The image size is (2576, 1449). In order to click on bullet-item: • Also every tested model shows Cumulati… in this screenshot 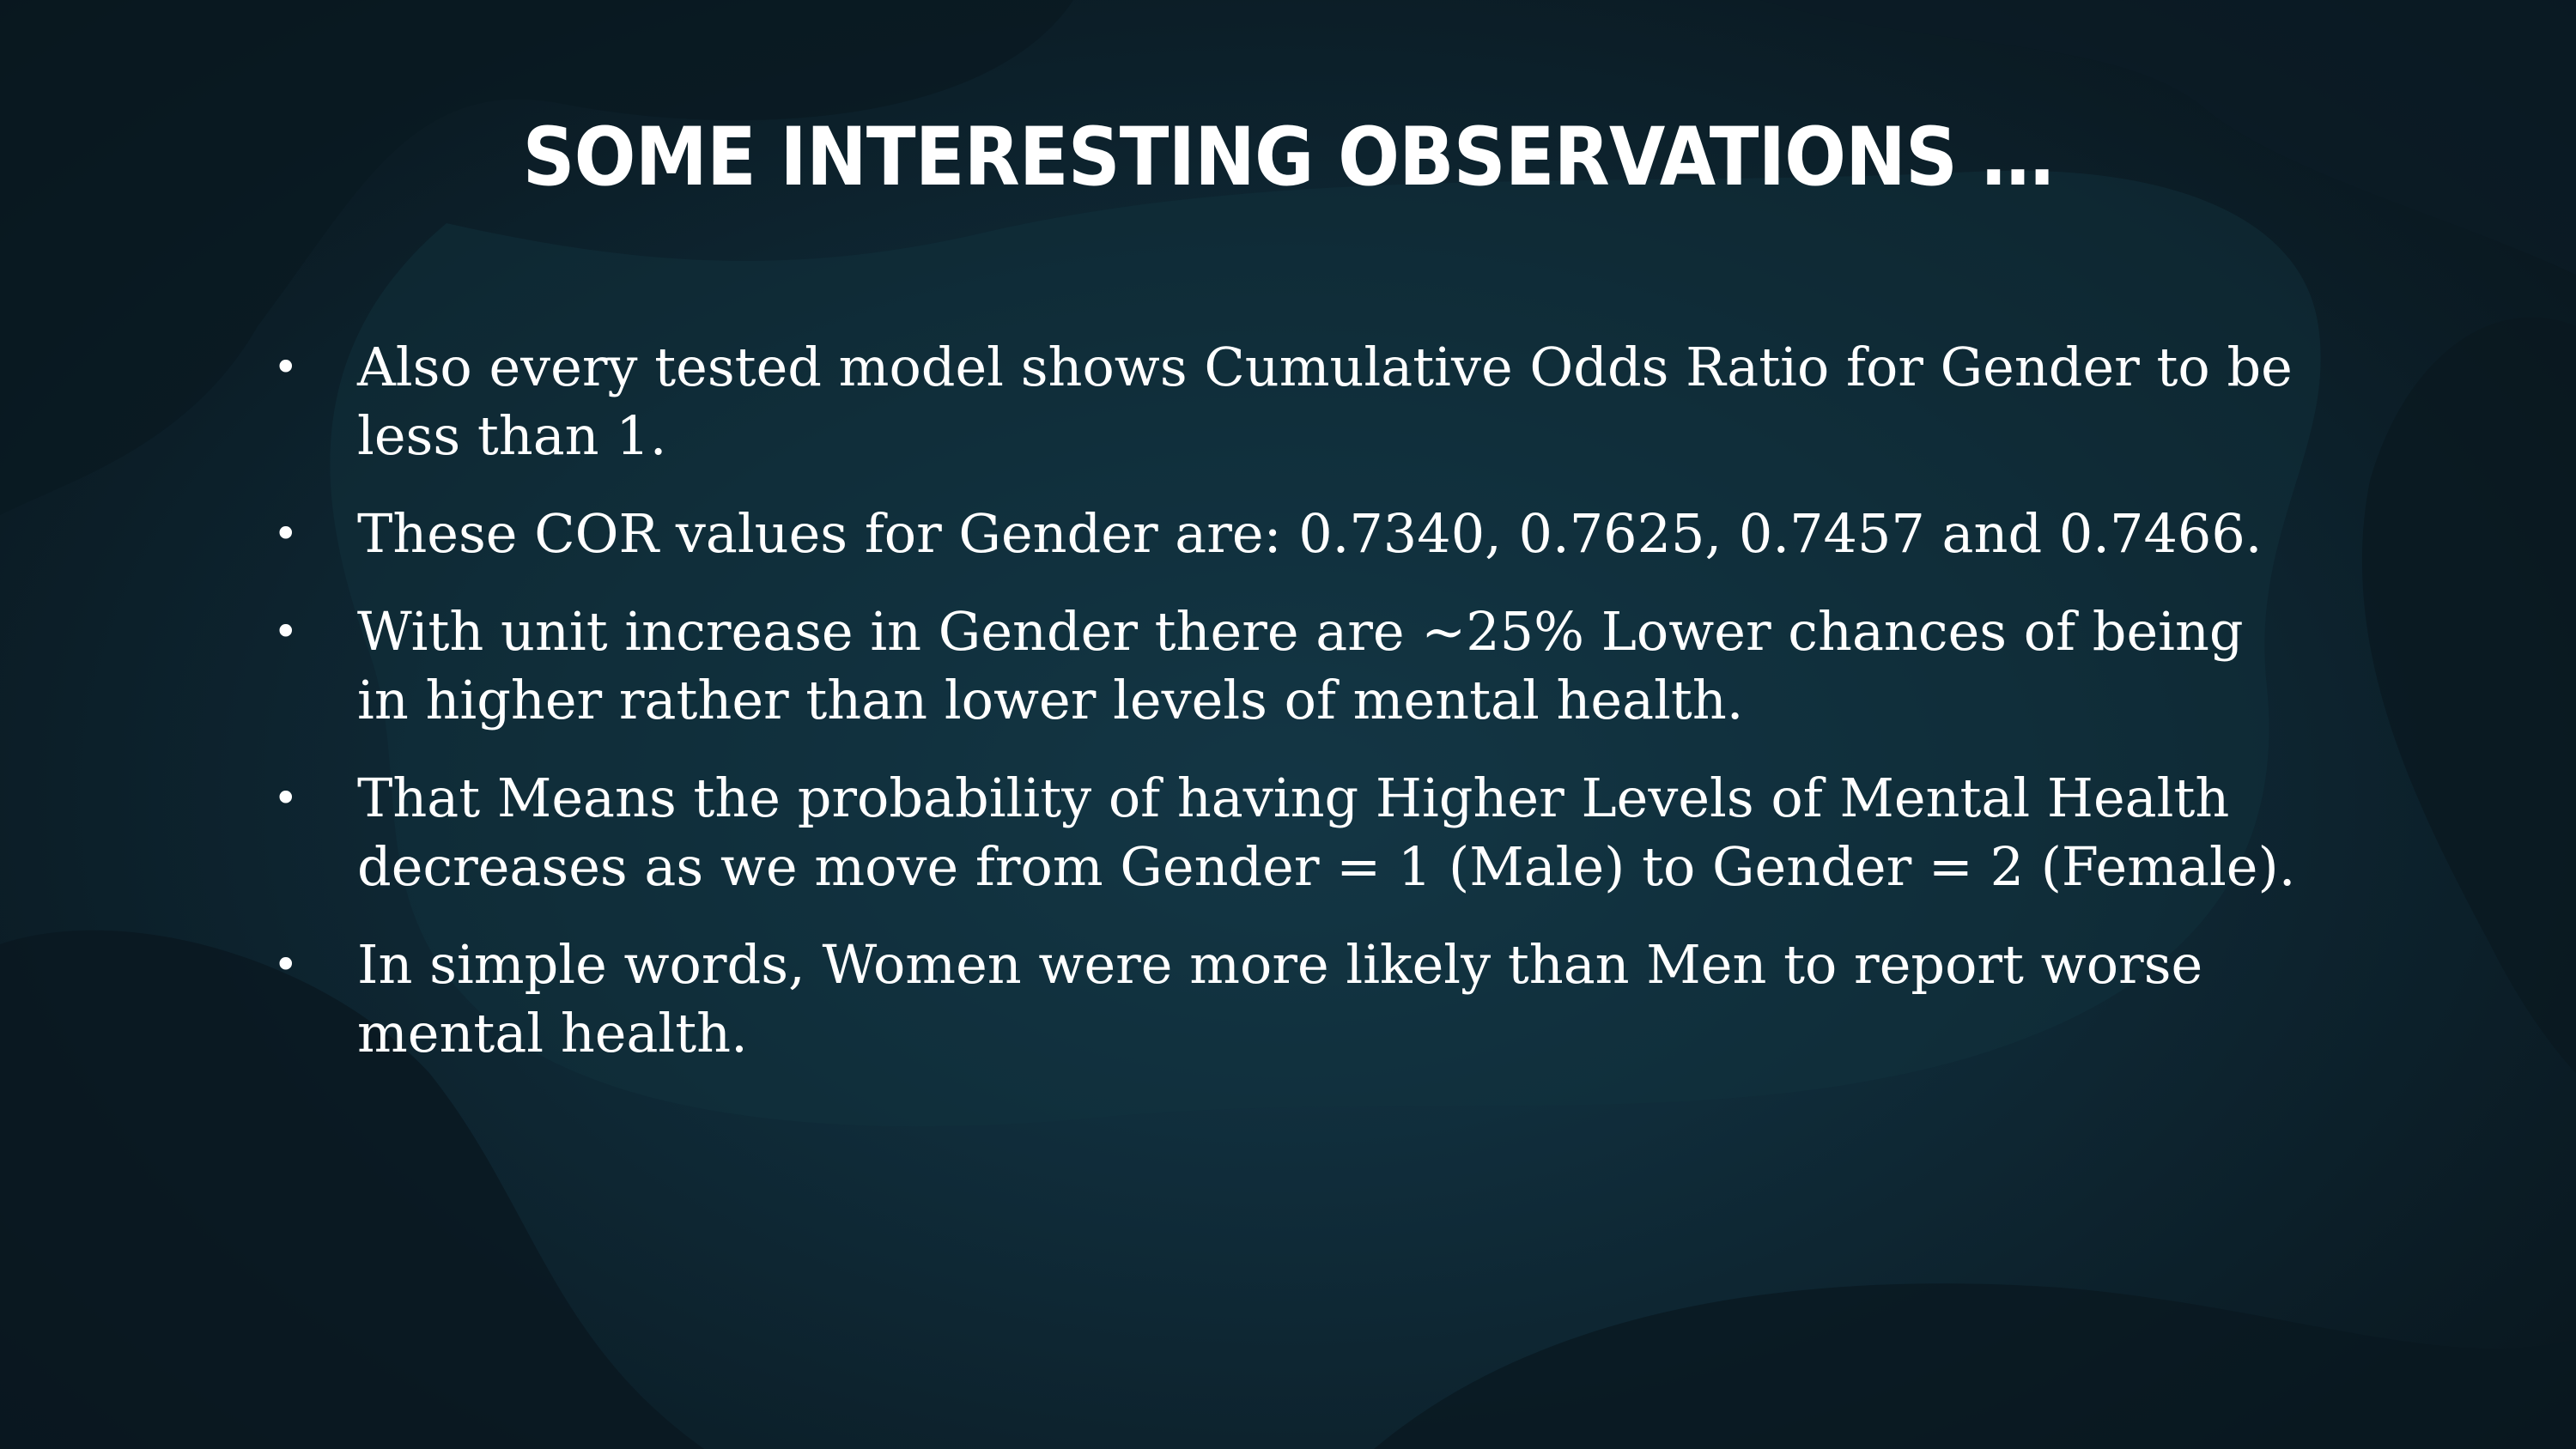, I will do `click(1279, 401)`.